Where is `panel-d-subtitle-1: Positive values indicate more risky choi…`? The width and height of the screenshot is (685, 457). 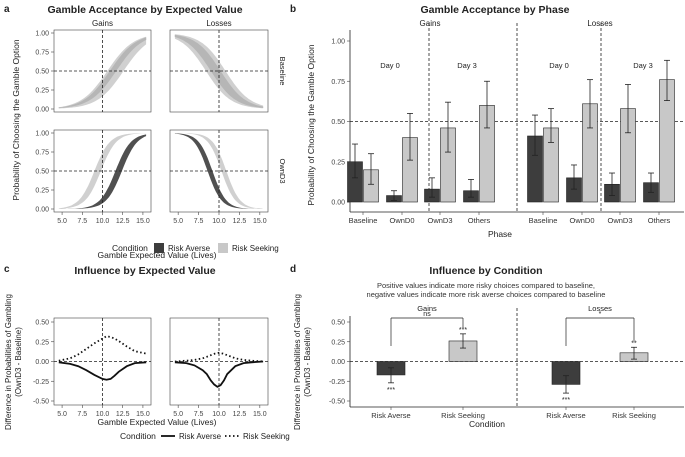 panel-d-subtitle-1: Positive values indicate more risky choi… is located at coordinates (486, 285).